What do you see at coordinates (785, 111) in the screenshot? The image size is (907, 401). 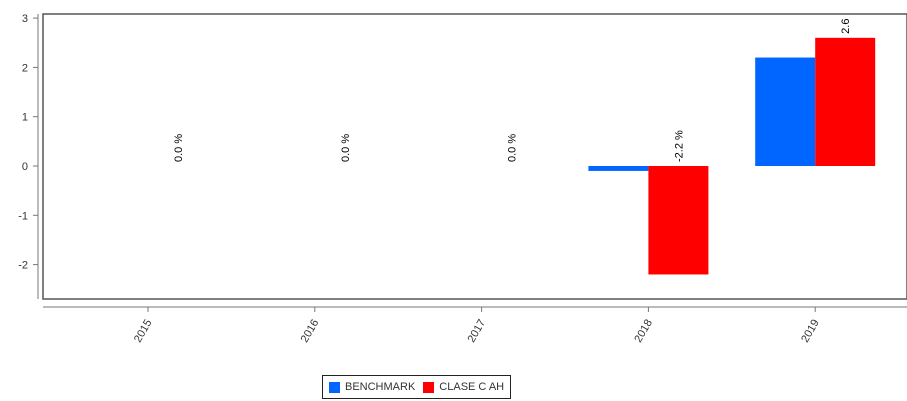 I see `bar-benchmark-2019` at bounding box center [785, 111].